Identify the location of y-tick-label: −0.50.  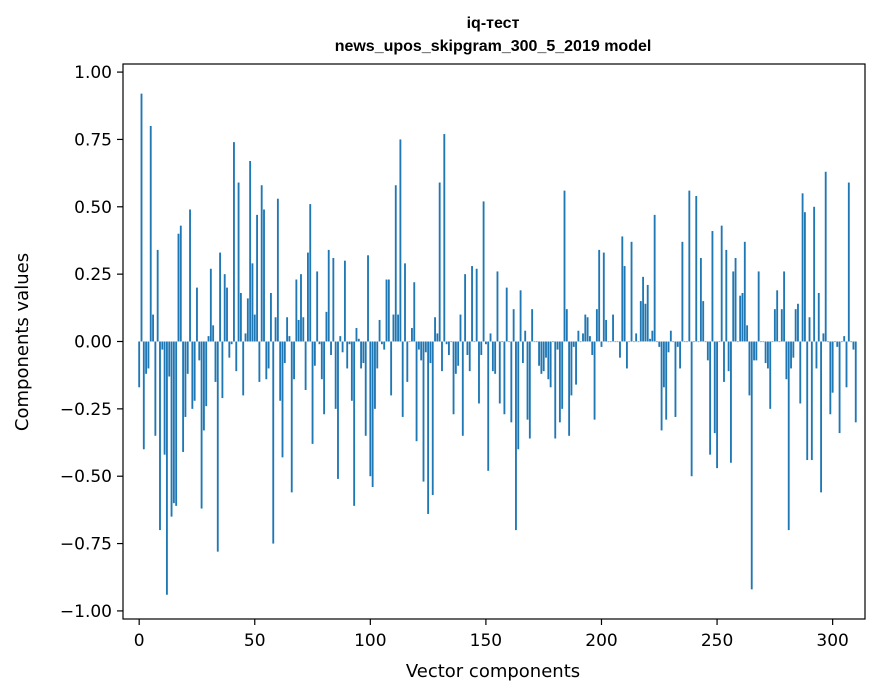
(86, 477).